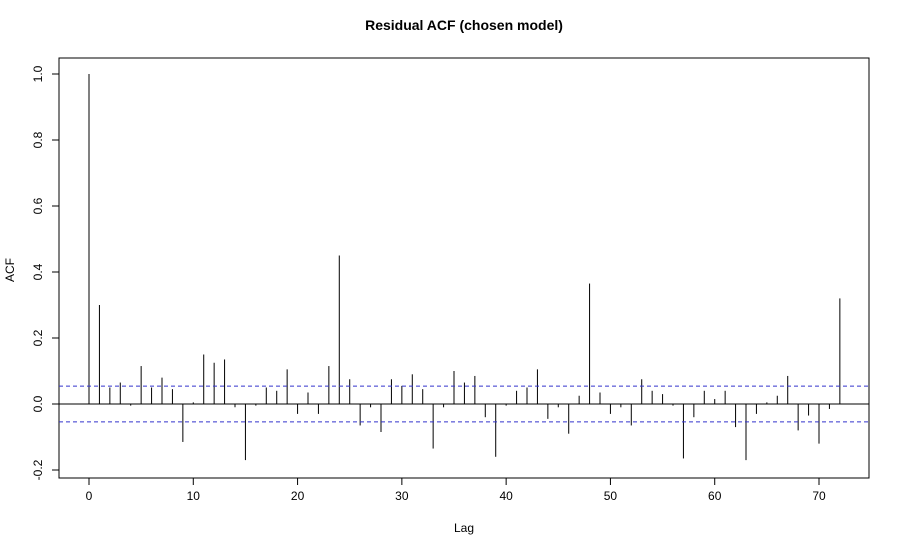  What do you see at coordinates (715, 496) in the screenshot?
I see `x-tick-label: 60` at bounding box center [715, 496].